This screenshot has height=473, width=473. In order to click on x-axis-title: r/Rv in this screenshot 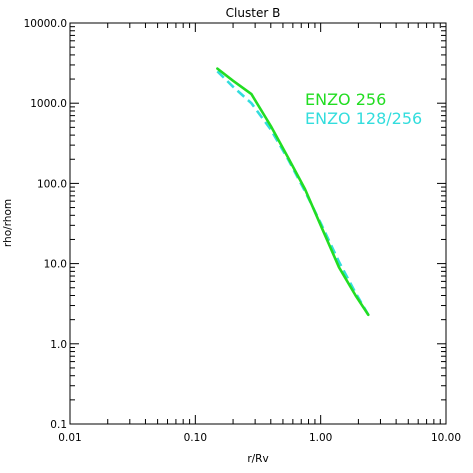, I will do `click(257, 459)`.